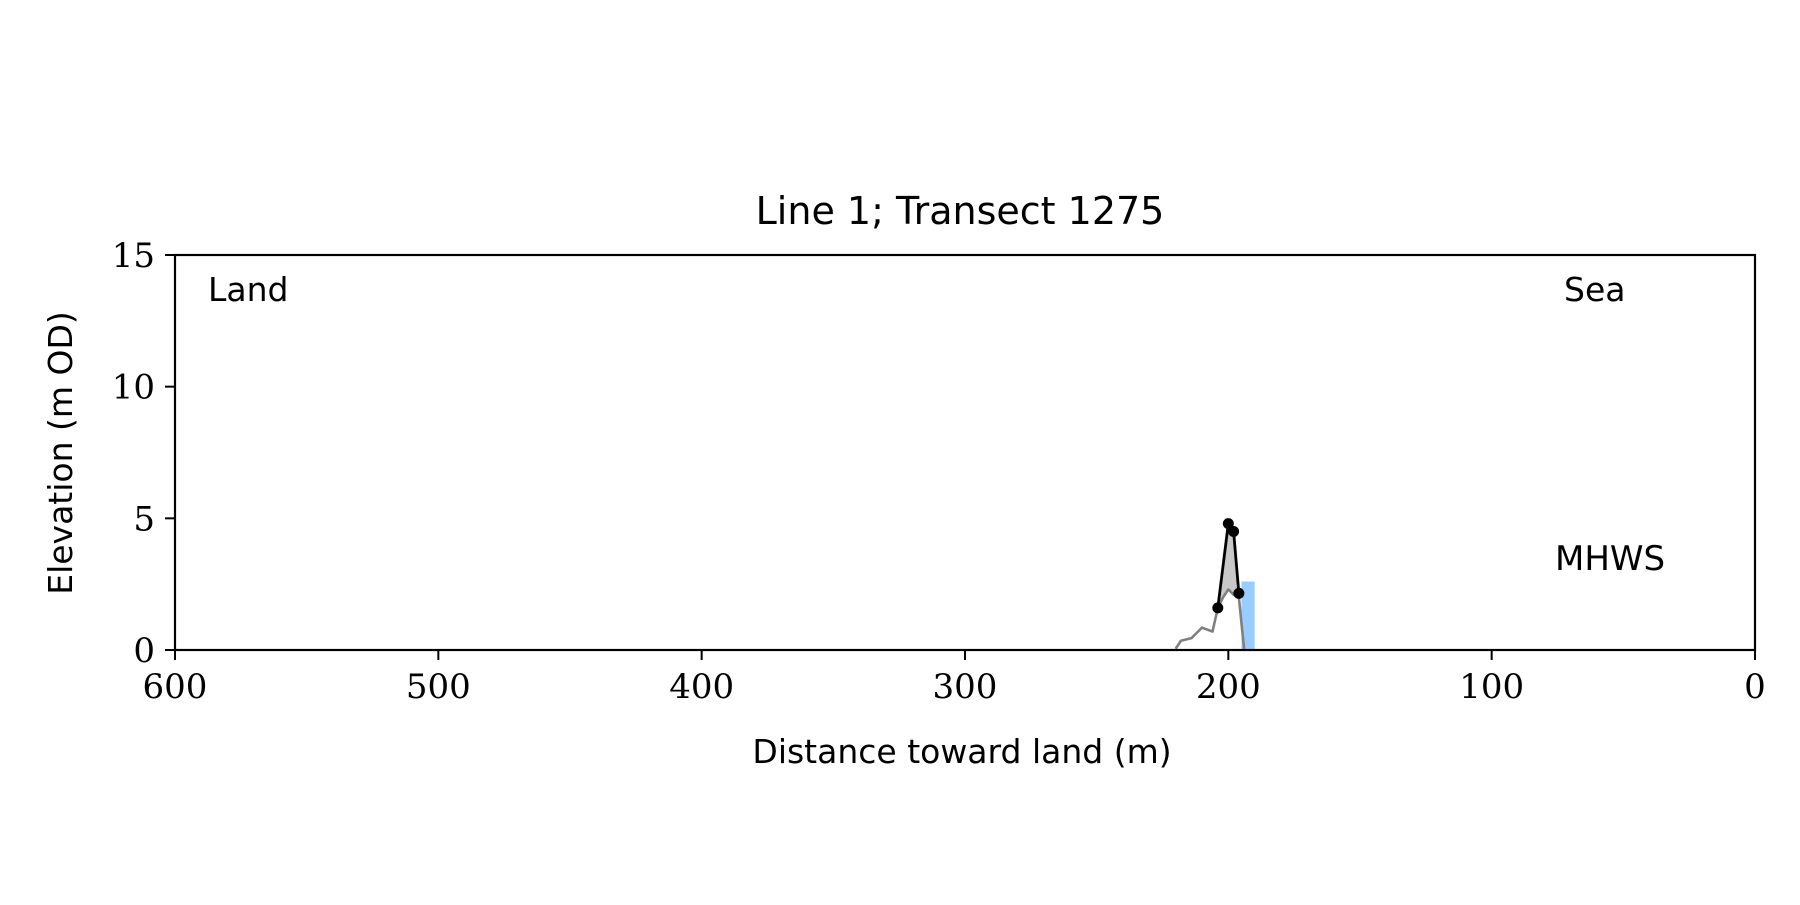  Describe the element at coordinates (175, 687) in the screenshot. I see `x-tick-label: 600` at that location.